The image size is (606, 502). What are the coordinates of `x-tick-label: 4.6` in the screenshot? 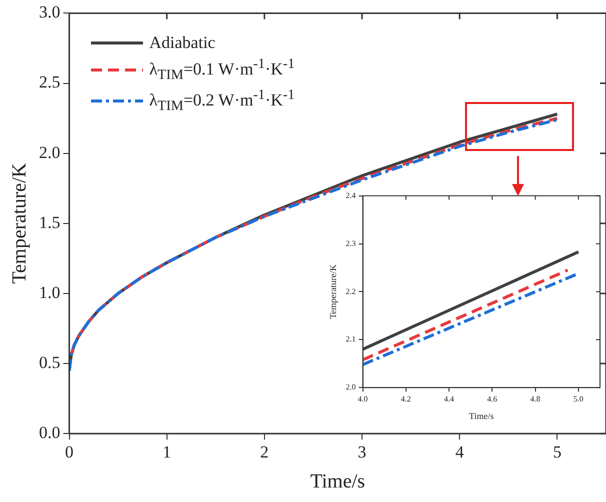 It's located at (492, 399).